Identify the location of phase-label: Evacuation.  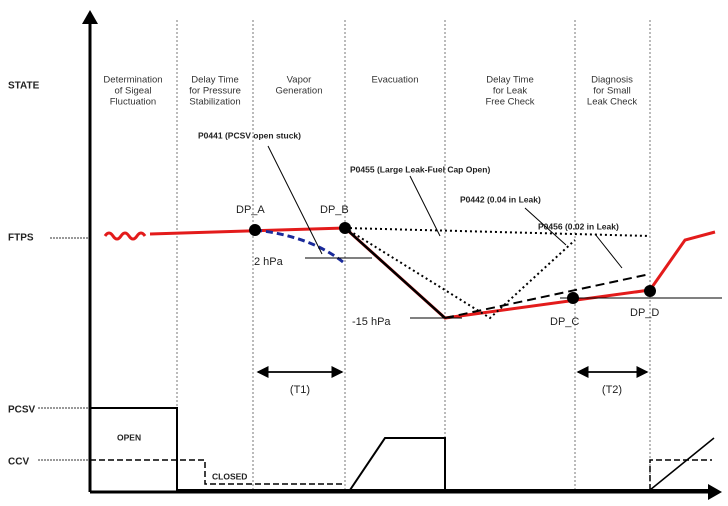
(394, 80).